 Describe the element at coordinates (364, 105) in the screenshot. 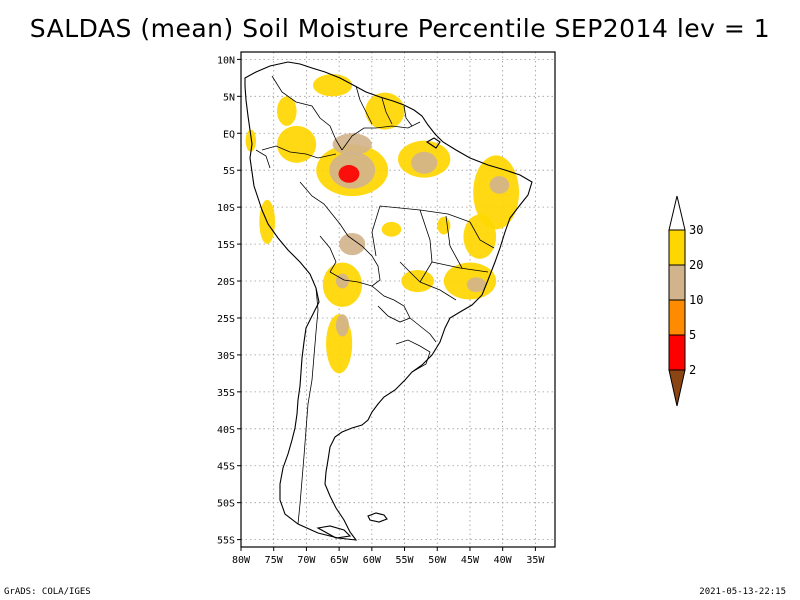

I see `venezuela-guyana-border` at that location.